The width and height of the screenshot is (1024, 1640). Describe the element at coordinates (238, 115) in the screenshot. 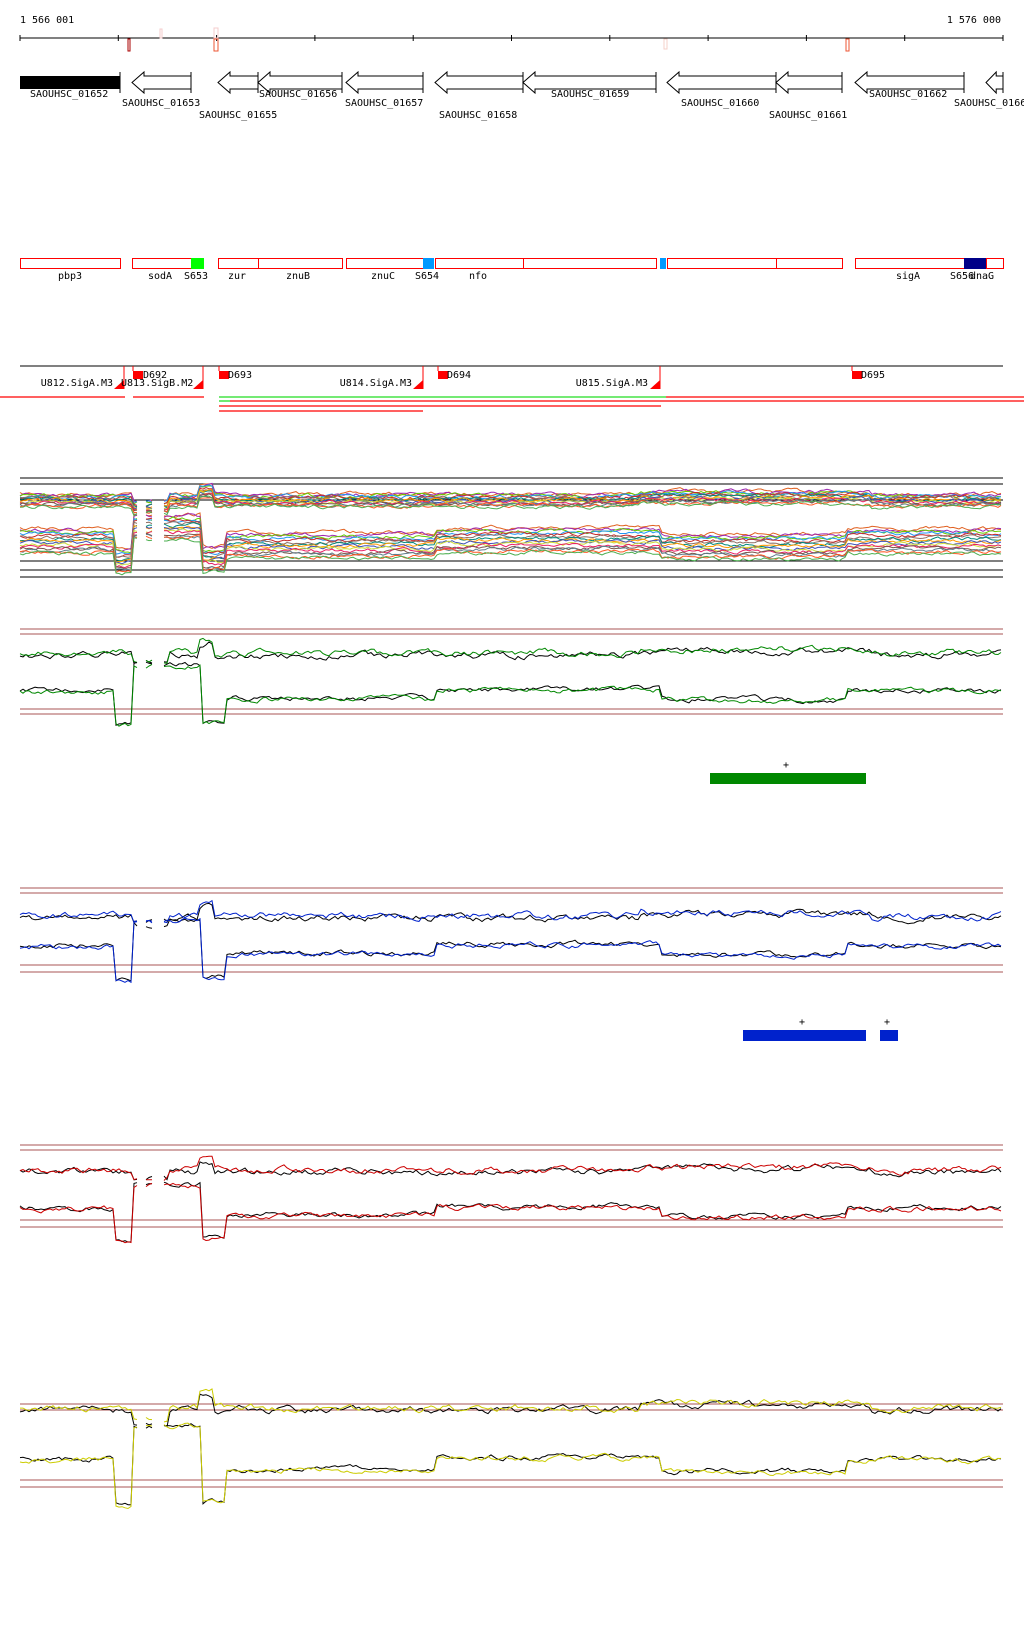

I see `gene-label: SAOUHSC_01655` at that location.